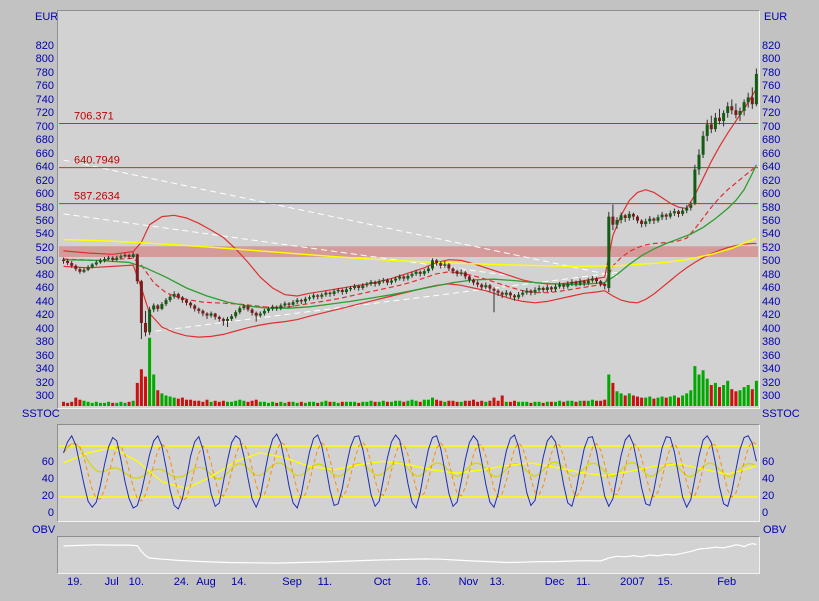 The width and height of the screenshot is (819, 601). What do you see at coordinates (44, 99) in the screenshot?
I see `price-ytick-left: 740` at bounding box center [44, 99].